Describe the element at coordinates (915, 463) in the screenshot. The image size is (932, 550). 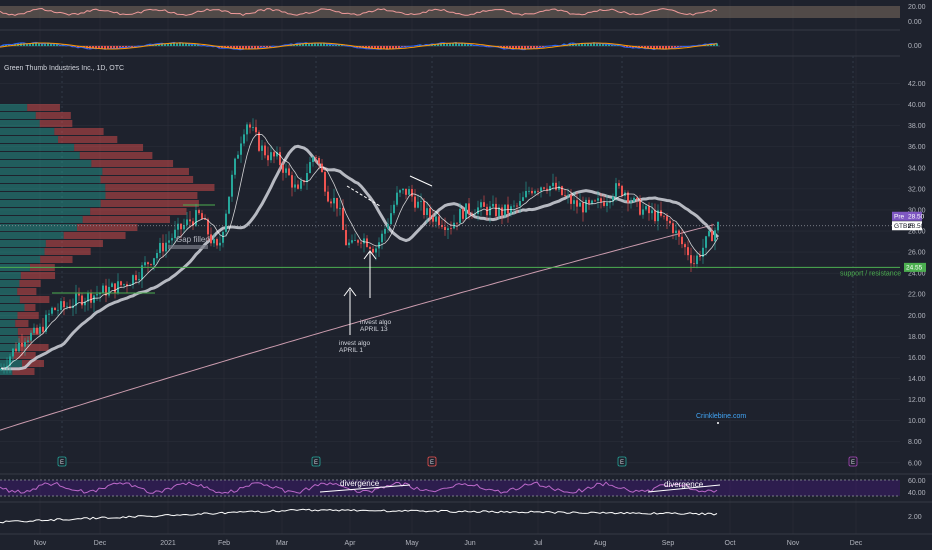
I see `price-tick-label: 6.00` at that location.